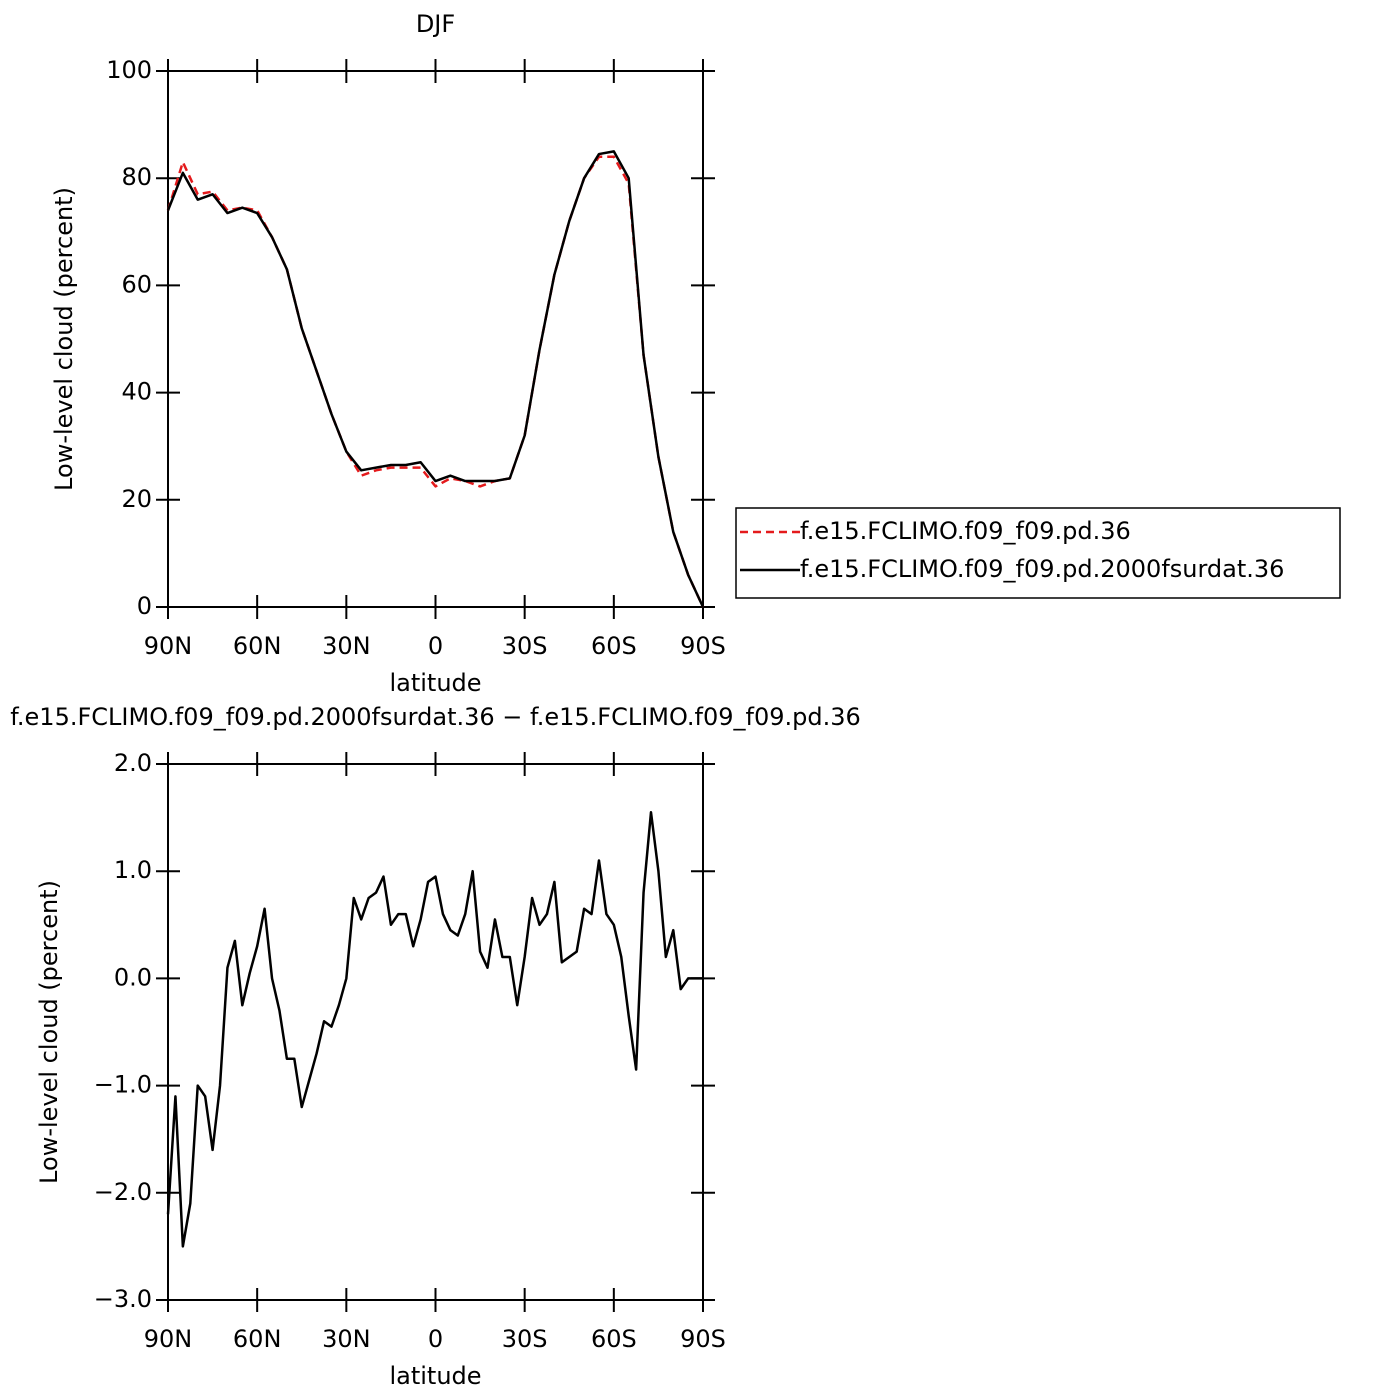  Describe the element at coordinates (136, 392) in the screenshot. I see `y-tick-label: 40` at that location.